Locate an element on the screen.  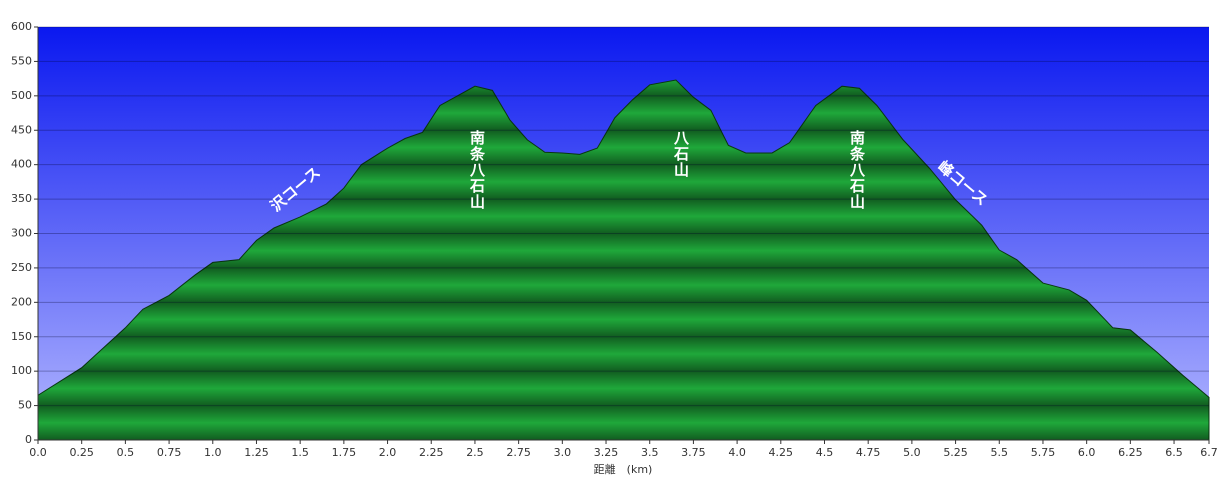
x-tick-label: 2.25 is located at coordinates (431, 452).